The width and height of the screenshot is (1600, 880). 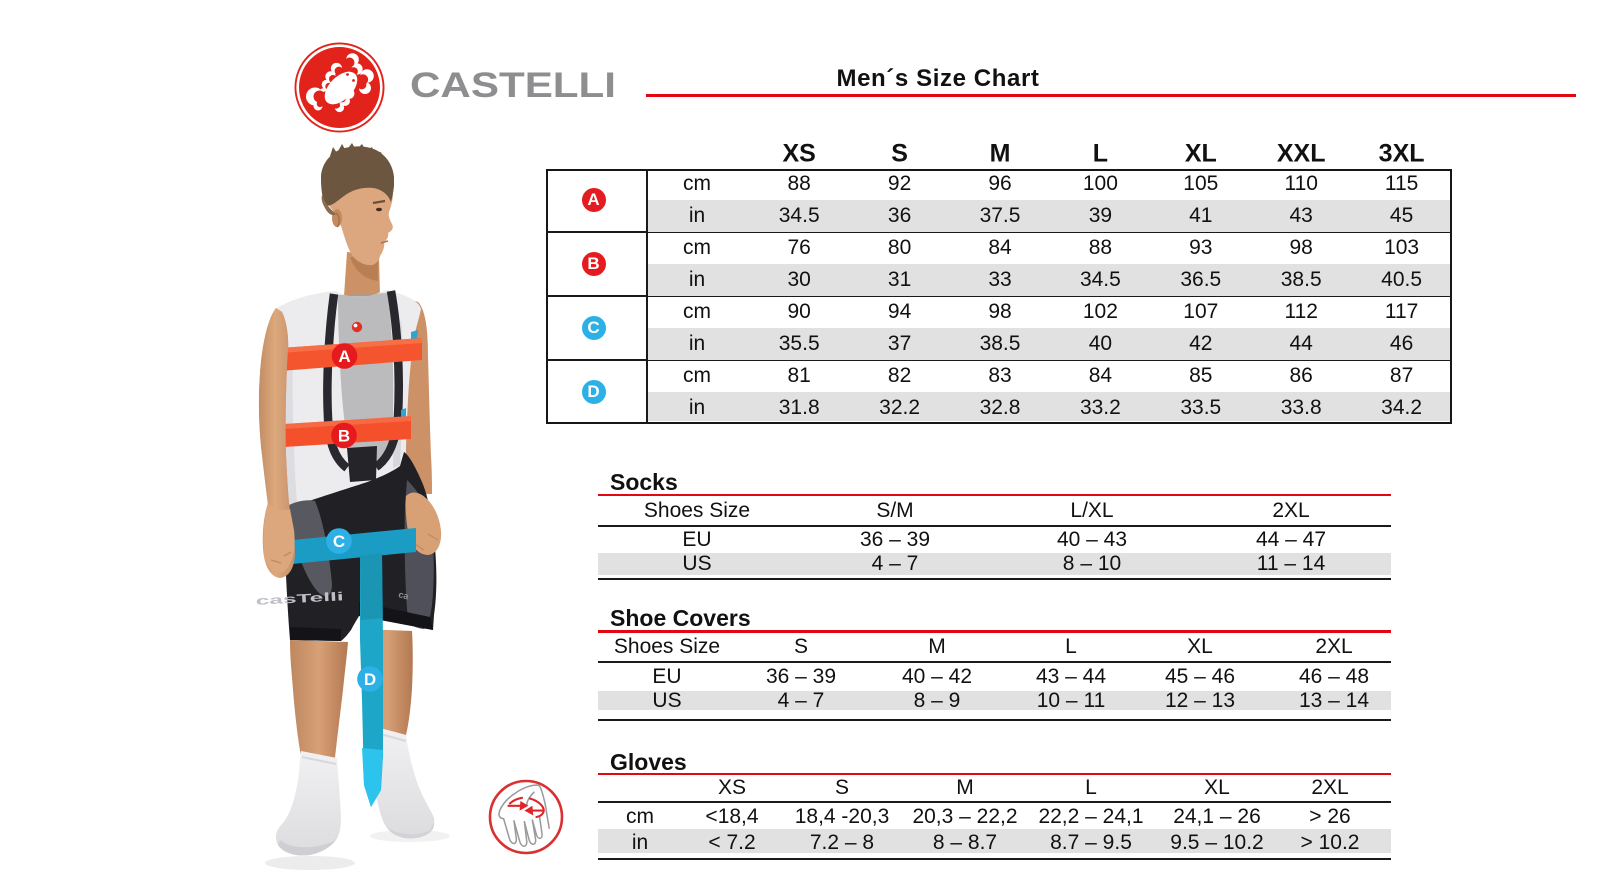 I want to click on svg-text: A, so click(x=344, y=356).